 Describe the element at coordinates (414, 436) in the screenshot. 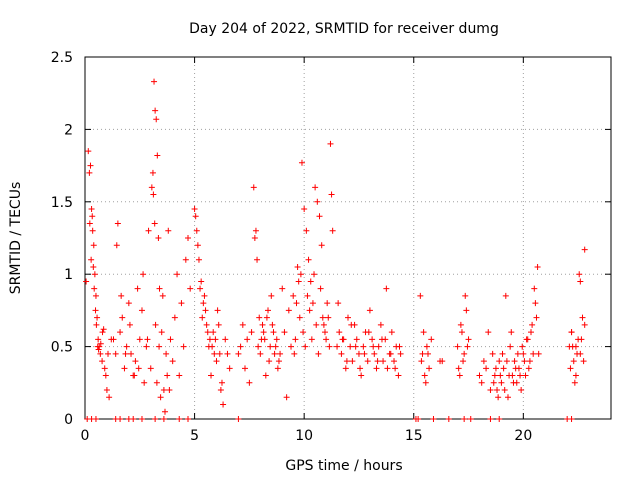

I see `x-tick-label: 15` at that location.